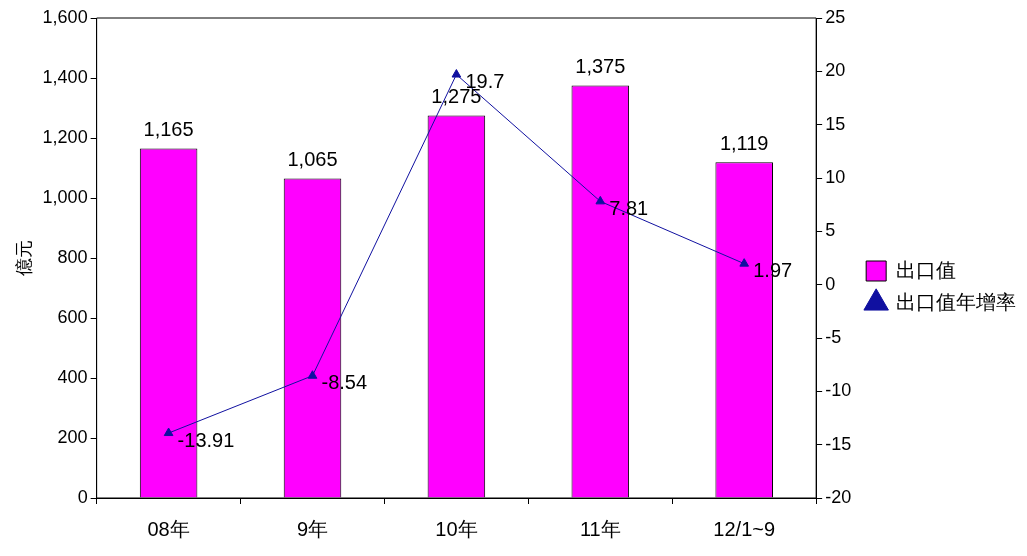  Describe the element at coordinates (926, 269) in the screenshot. I see `legend-label: 出口值` at that location.